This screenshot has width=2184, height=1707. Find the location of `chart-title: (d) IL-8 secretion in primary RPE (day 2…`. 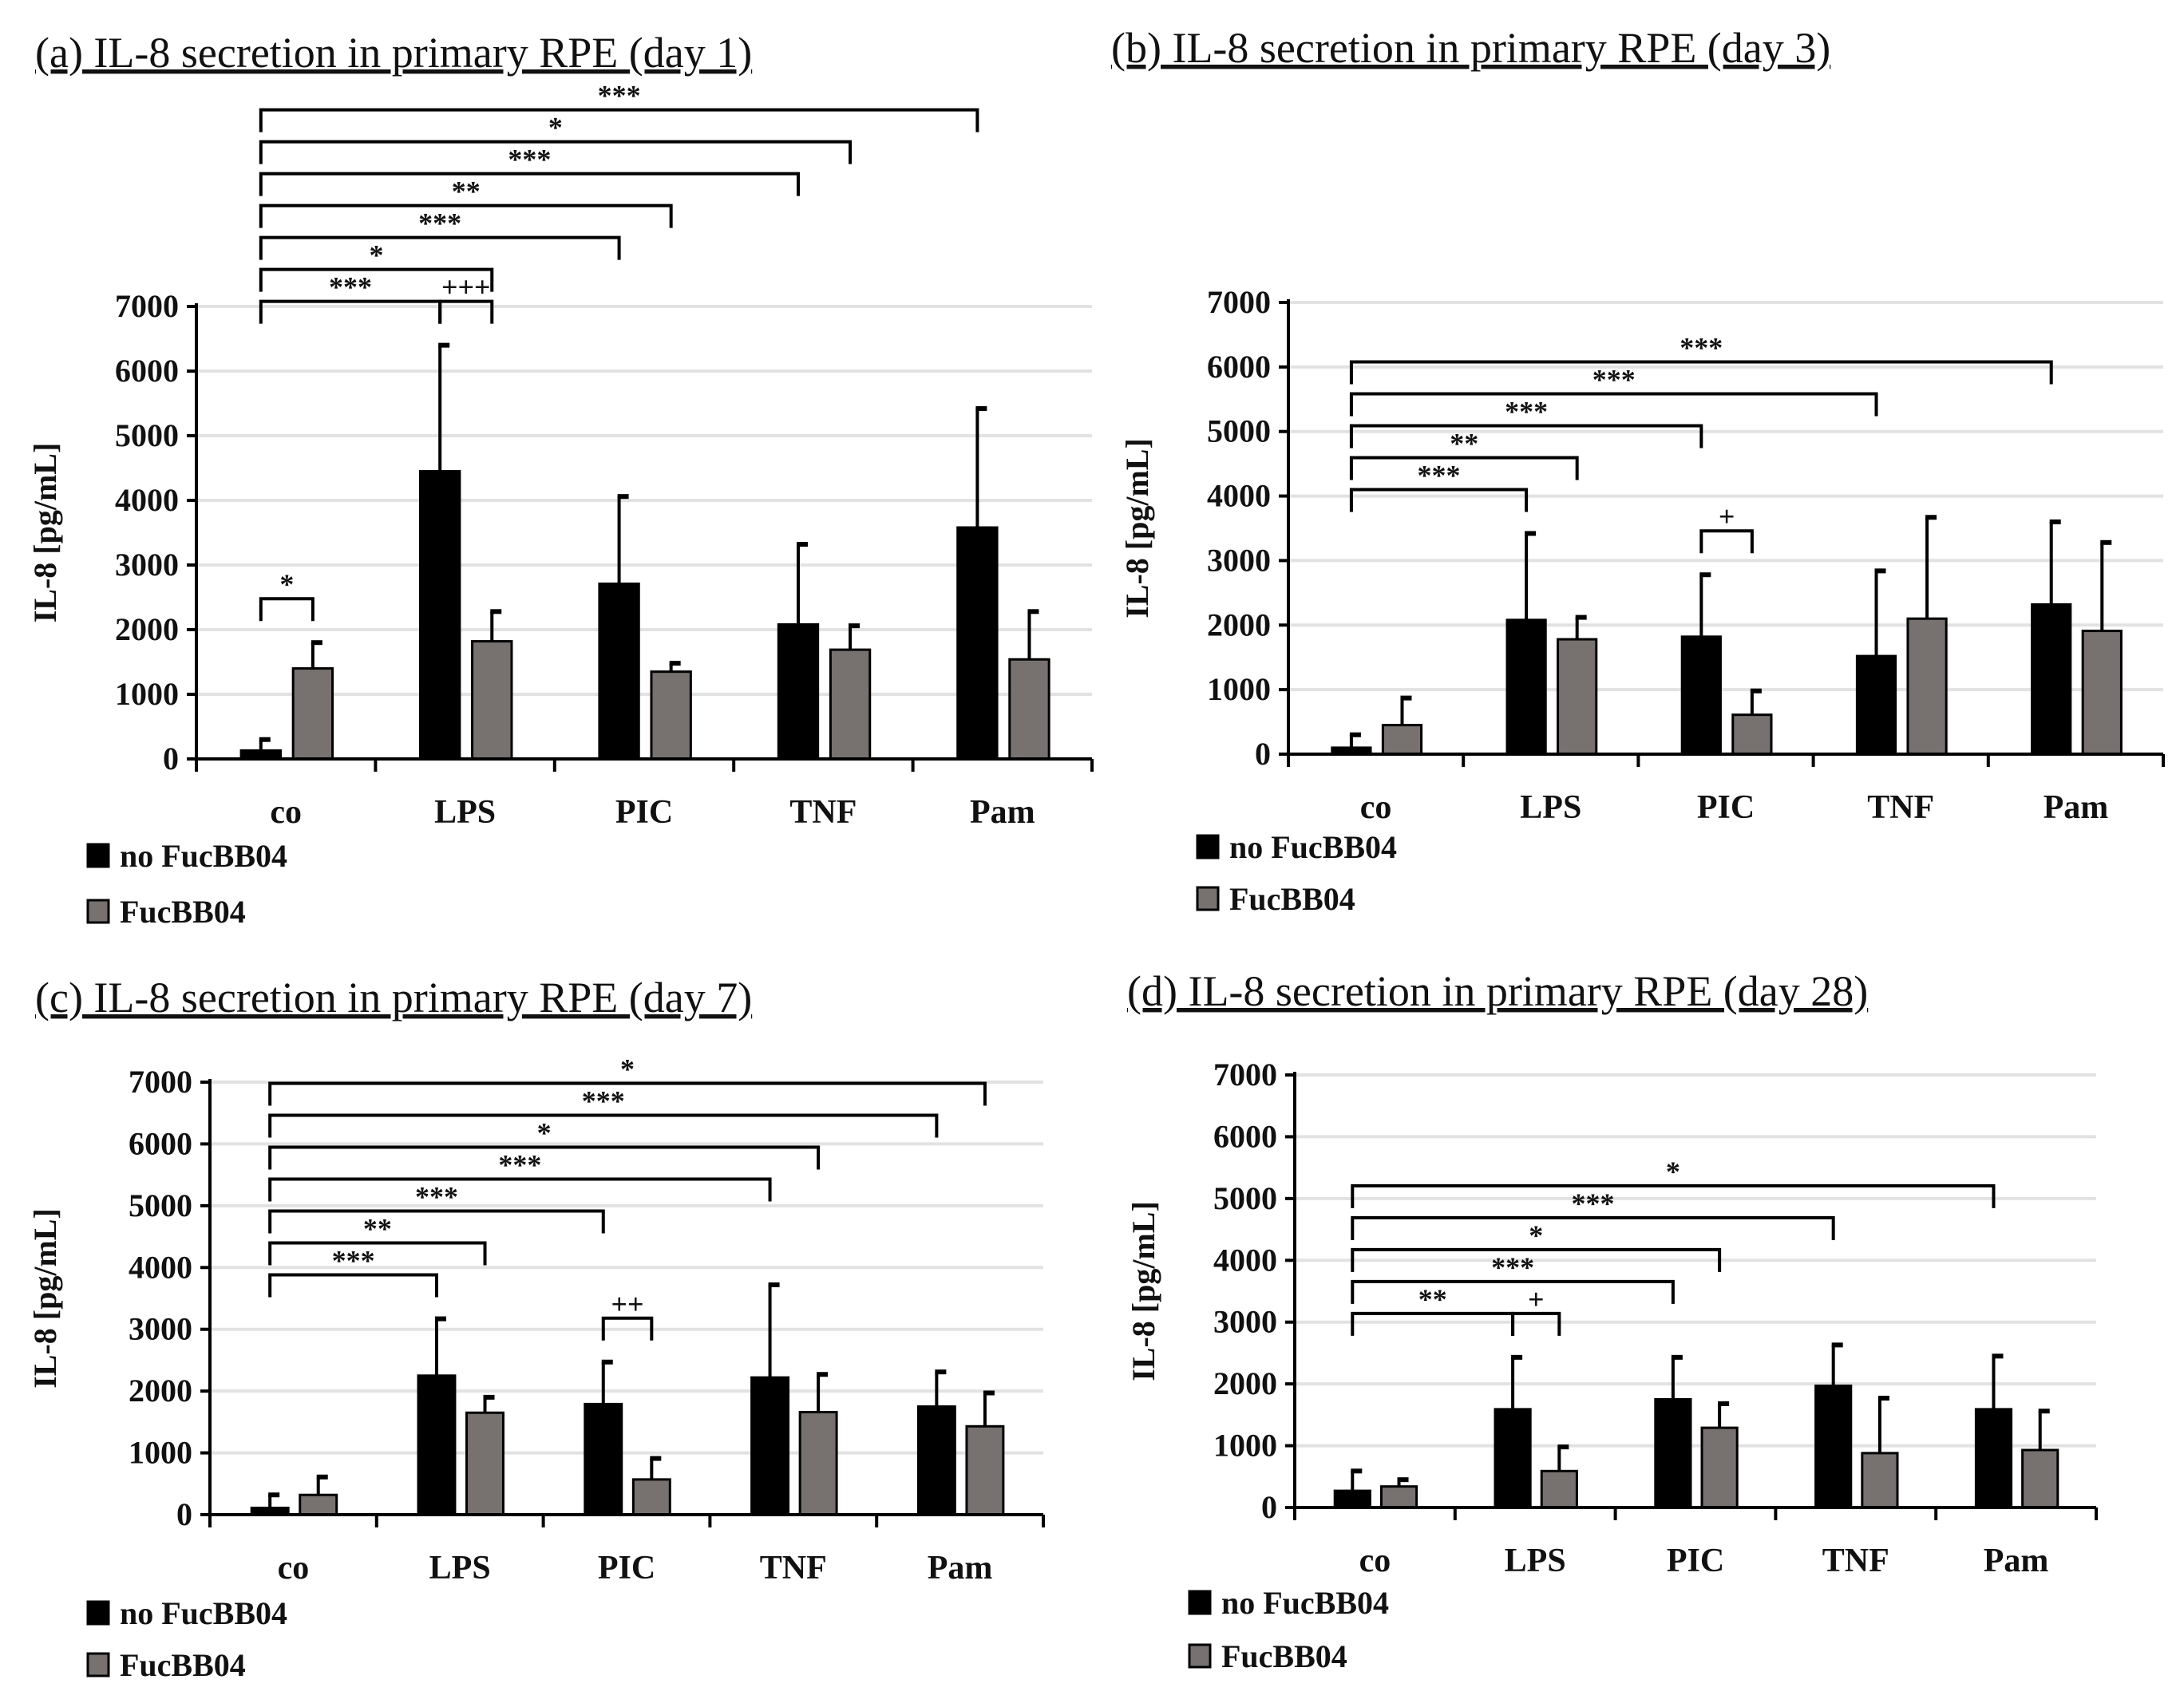

chart-title: (d) IL-8 secretion in primary RPE (day 2… is located at coordinates (1497, 991).